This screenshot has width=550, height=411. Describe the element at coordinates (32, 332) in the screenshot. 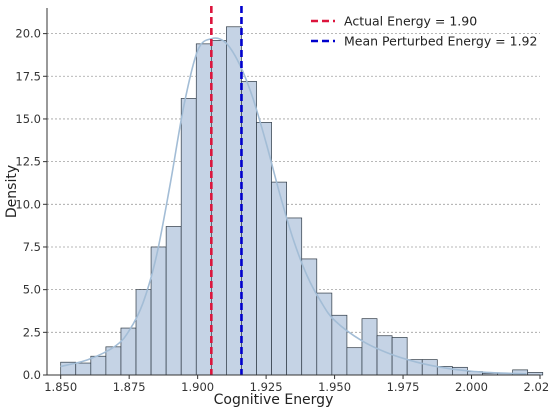

I see `y-tick-label: 2.5` at that location.